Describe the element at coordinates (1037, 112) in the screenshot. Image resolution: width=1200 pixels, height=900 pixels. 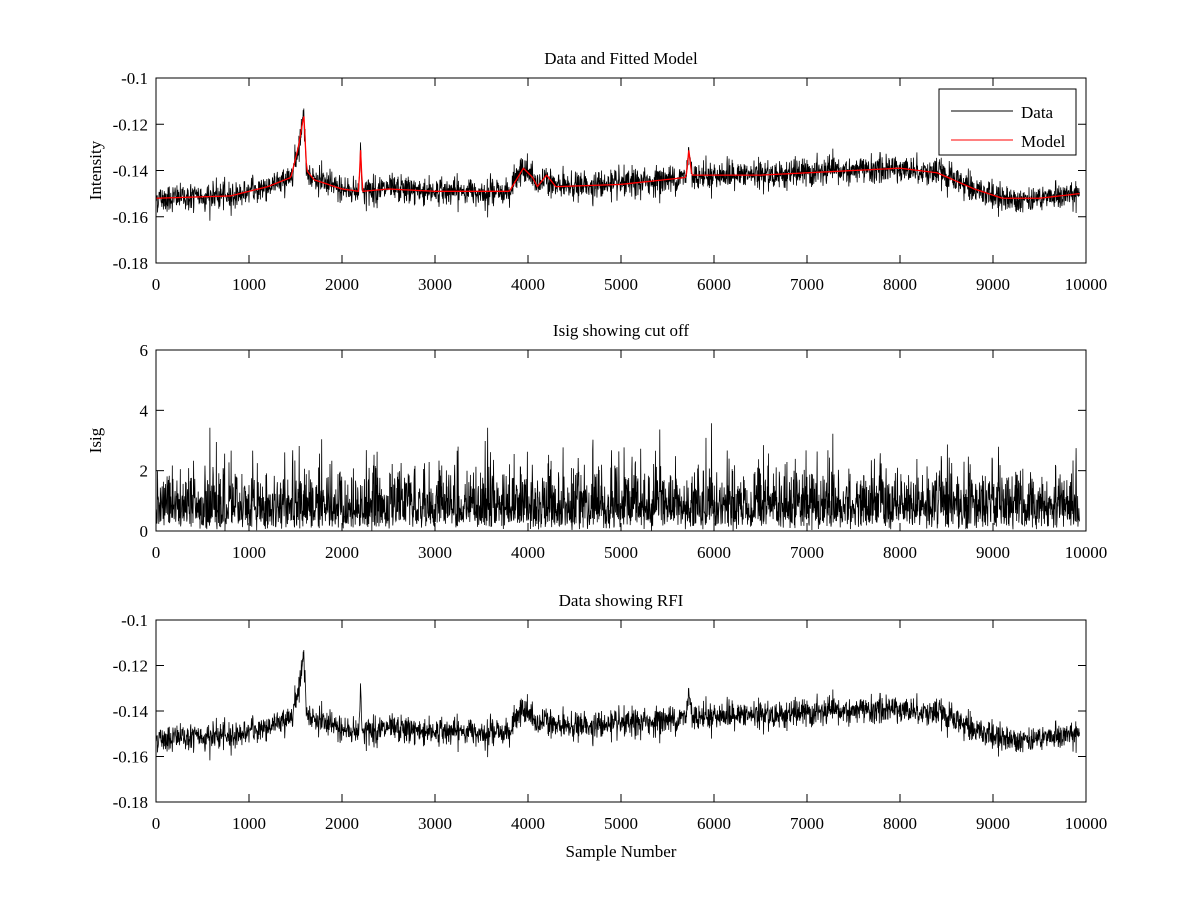
I see `legend-label: Data` at that location.